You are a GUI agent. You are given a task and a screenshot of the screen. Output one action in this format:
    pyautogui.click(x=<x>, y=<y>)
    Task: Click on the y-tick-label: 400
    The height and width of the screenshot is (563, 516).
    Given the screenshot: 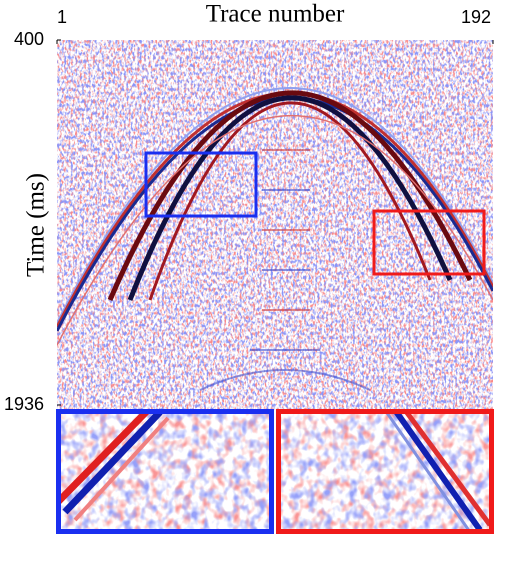 What is the action you would take?
    pyautogui.click(x=29, y=39)
    